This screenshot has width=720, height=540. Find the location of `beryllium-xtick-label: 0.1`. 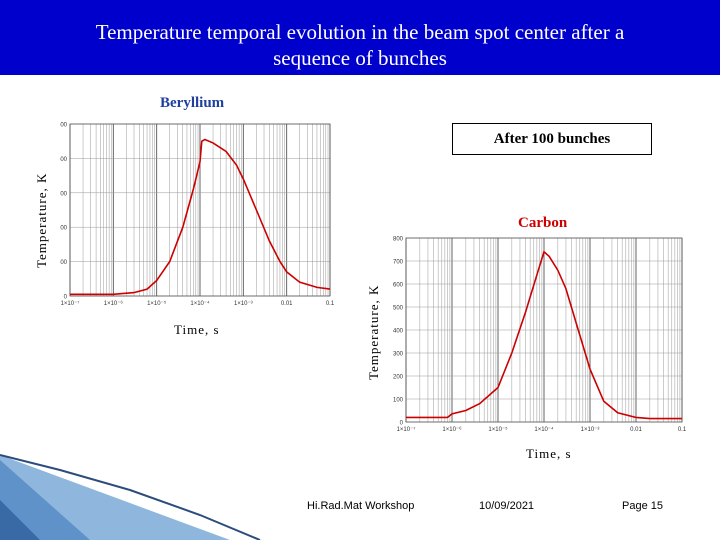

beryllium-xtick-label: 0.1 is located at coordinates (330, 304).